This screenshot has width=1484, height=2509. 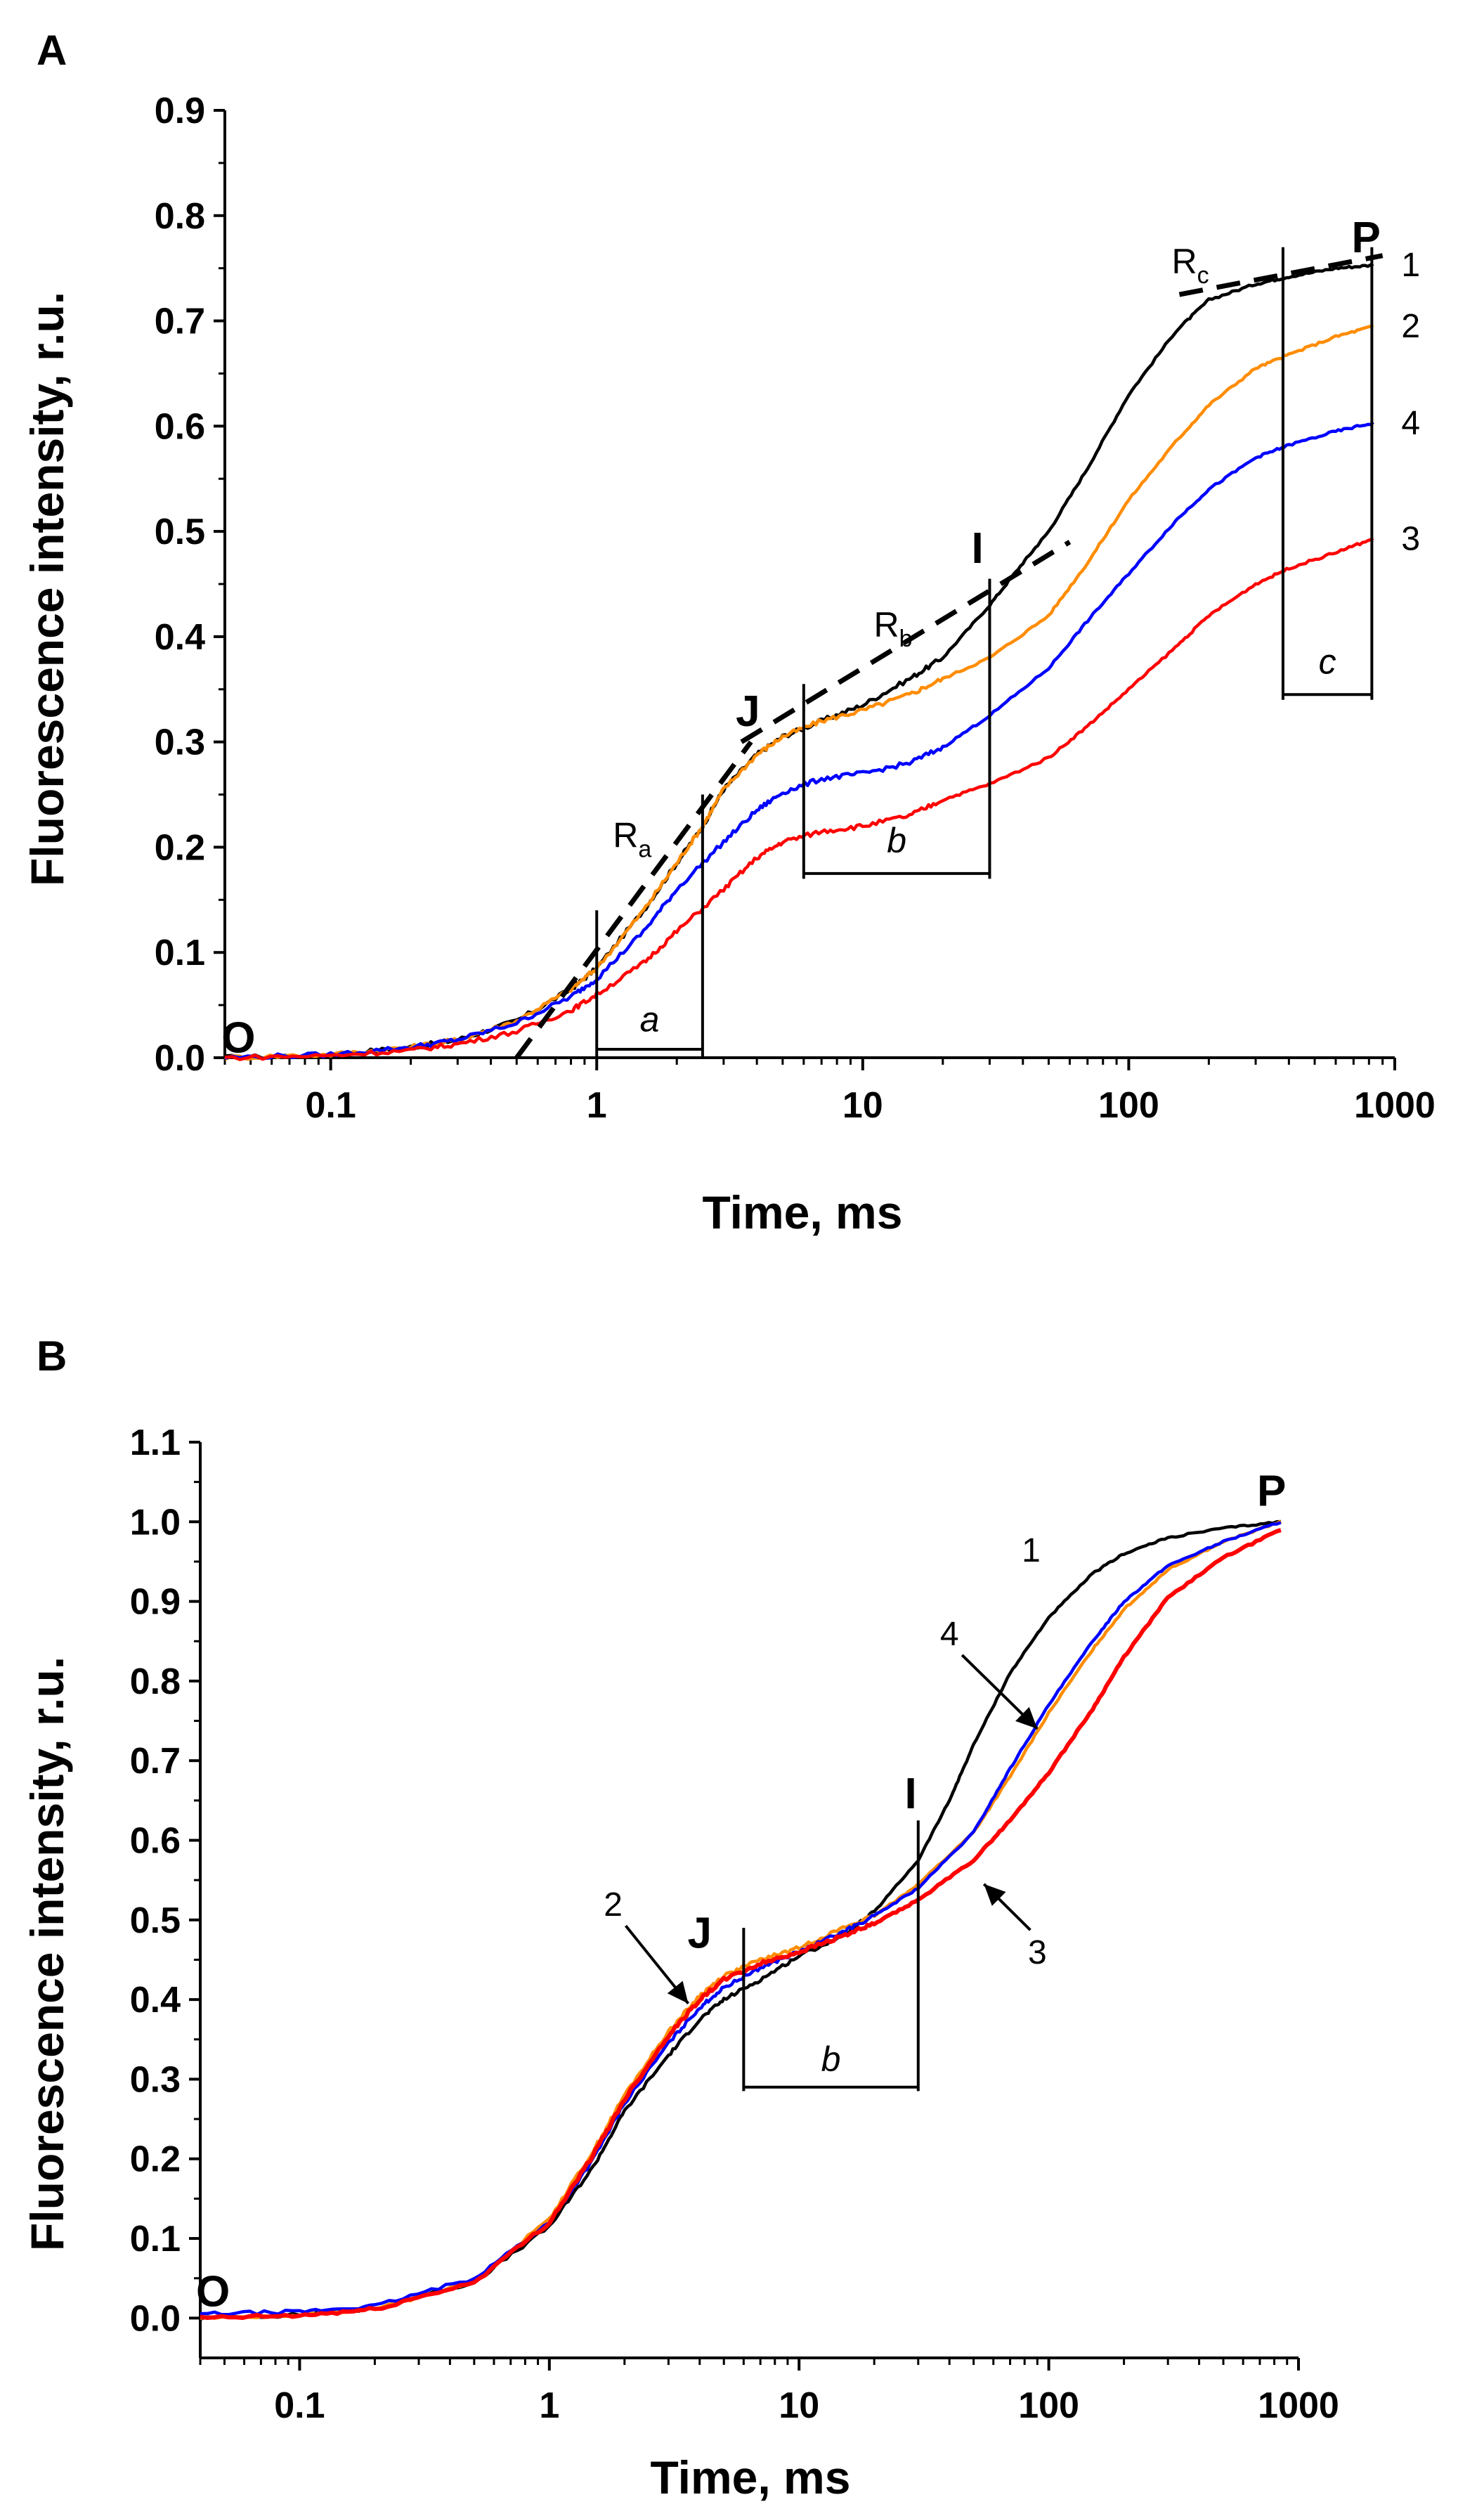 I want to click on panel-a-y-tick-label: 0.3, so click(x=180, y=742).